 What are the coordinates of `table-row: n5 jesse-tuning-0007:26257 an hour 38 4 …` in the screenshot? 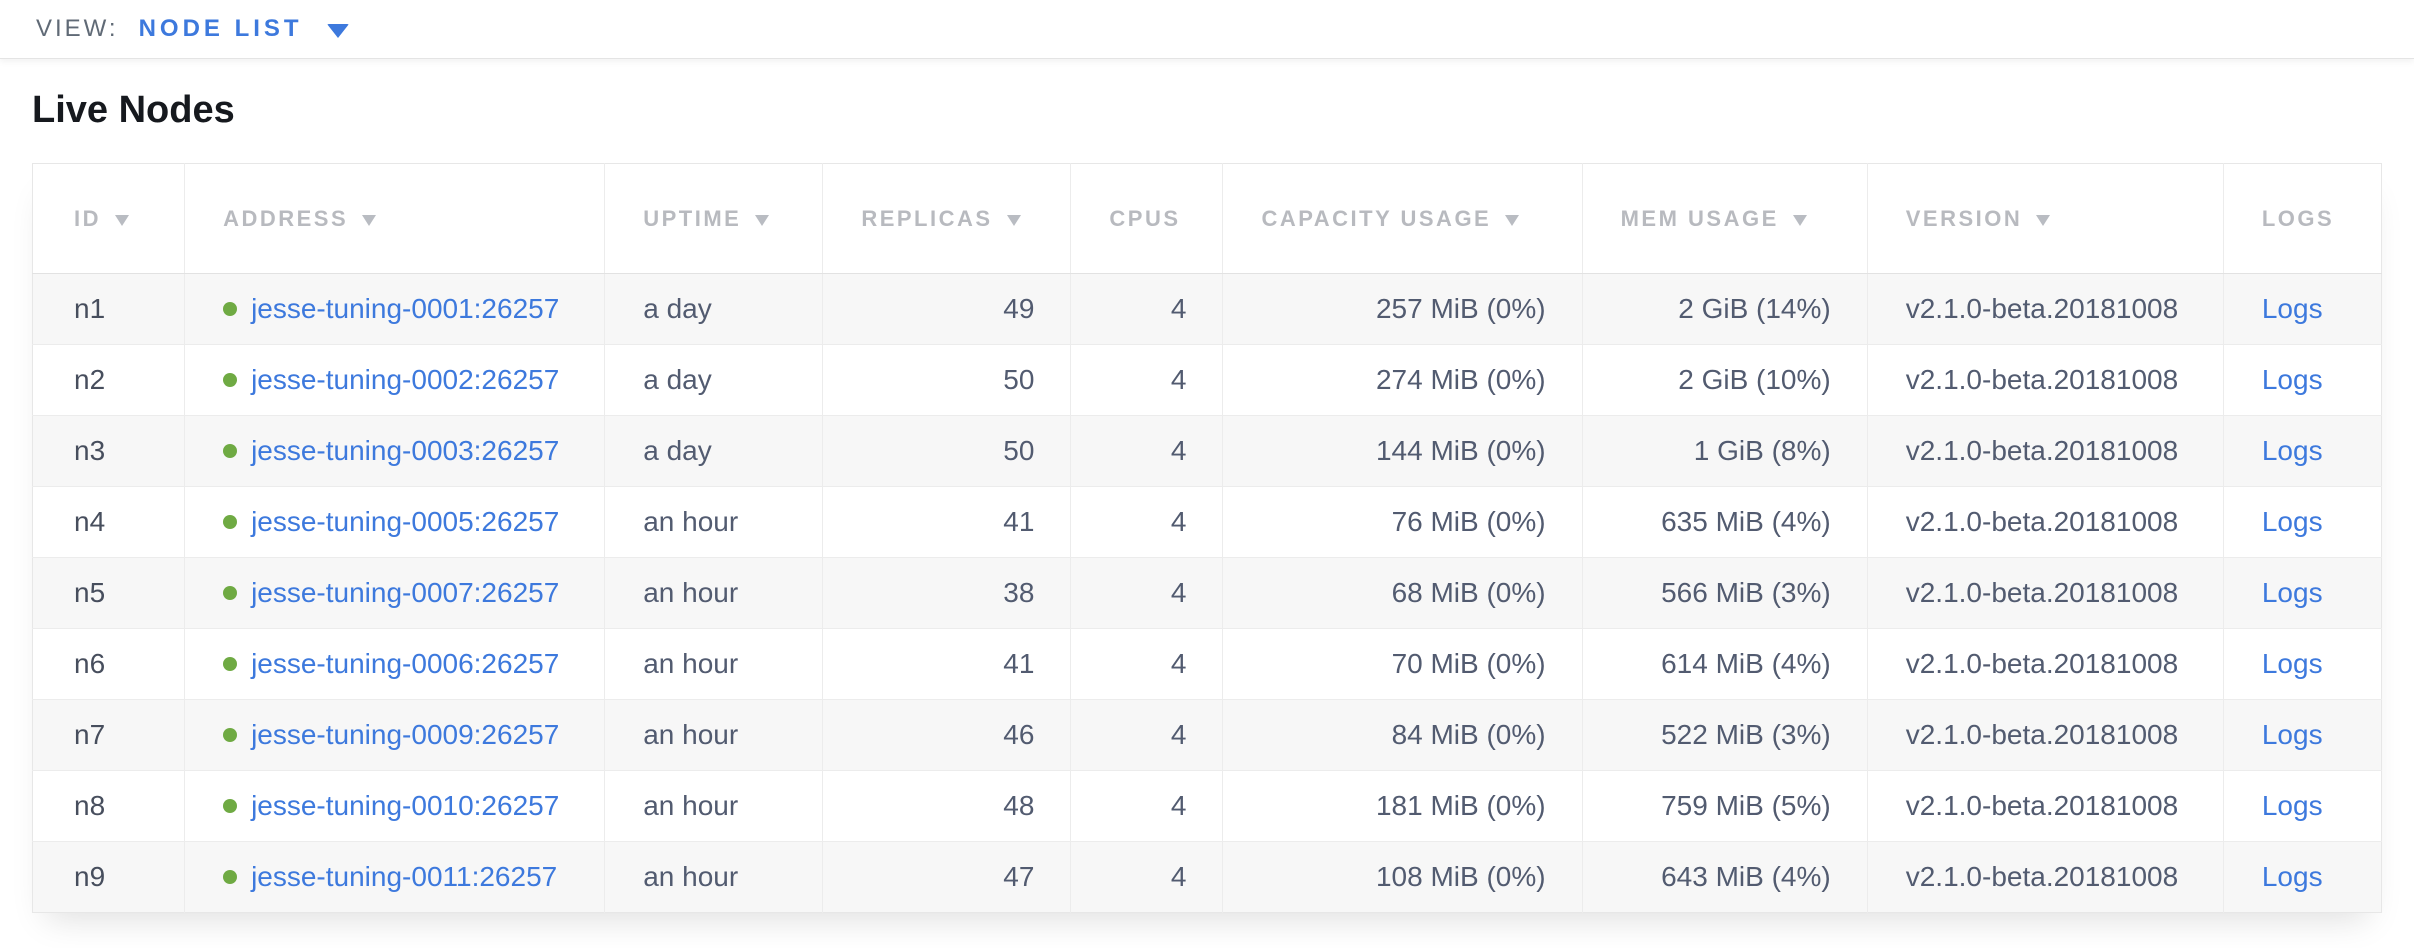 It's located at (1207, 593).